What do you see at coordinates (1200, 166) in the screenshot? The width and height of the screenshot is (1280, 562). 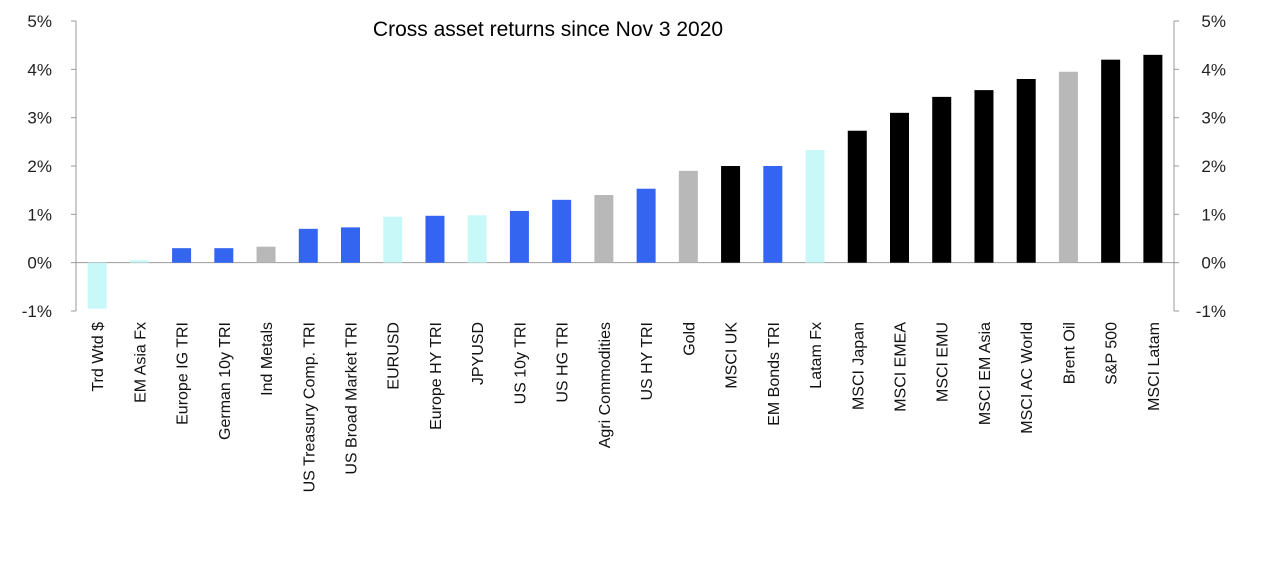 I see `right-y-axis-ticks: -1% 0% 1% 2% 3% 4% 5%` at bounding box center [1200, 166].